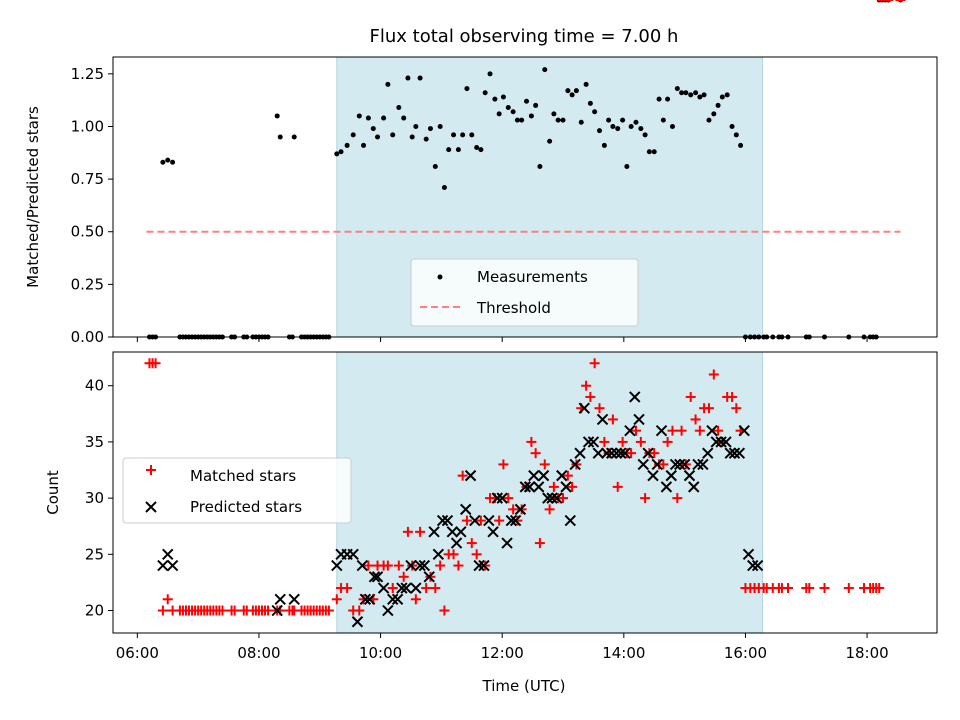 This screenshot has width=960, height=720. Describe the element at coordinates (87, 126) in the screenshot. I see `top-y-tick-label: 1.00` at that location.